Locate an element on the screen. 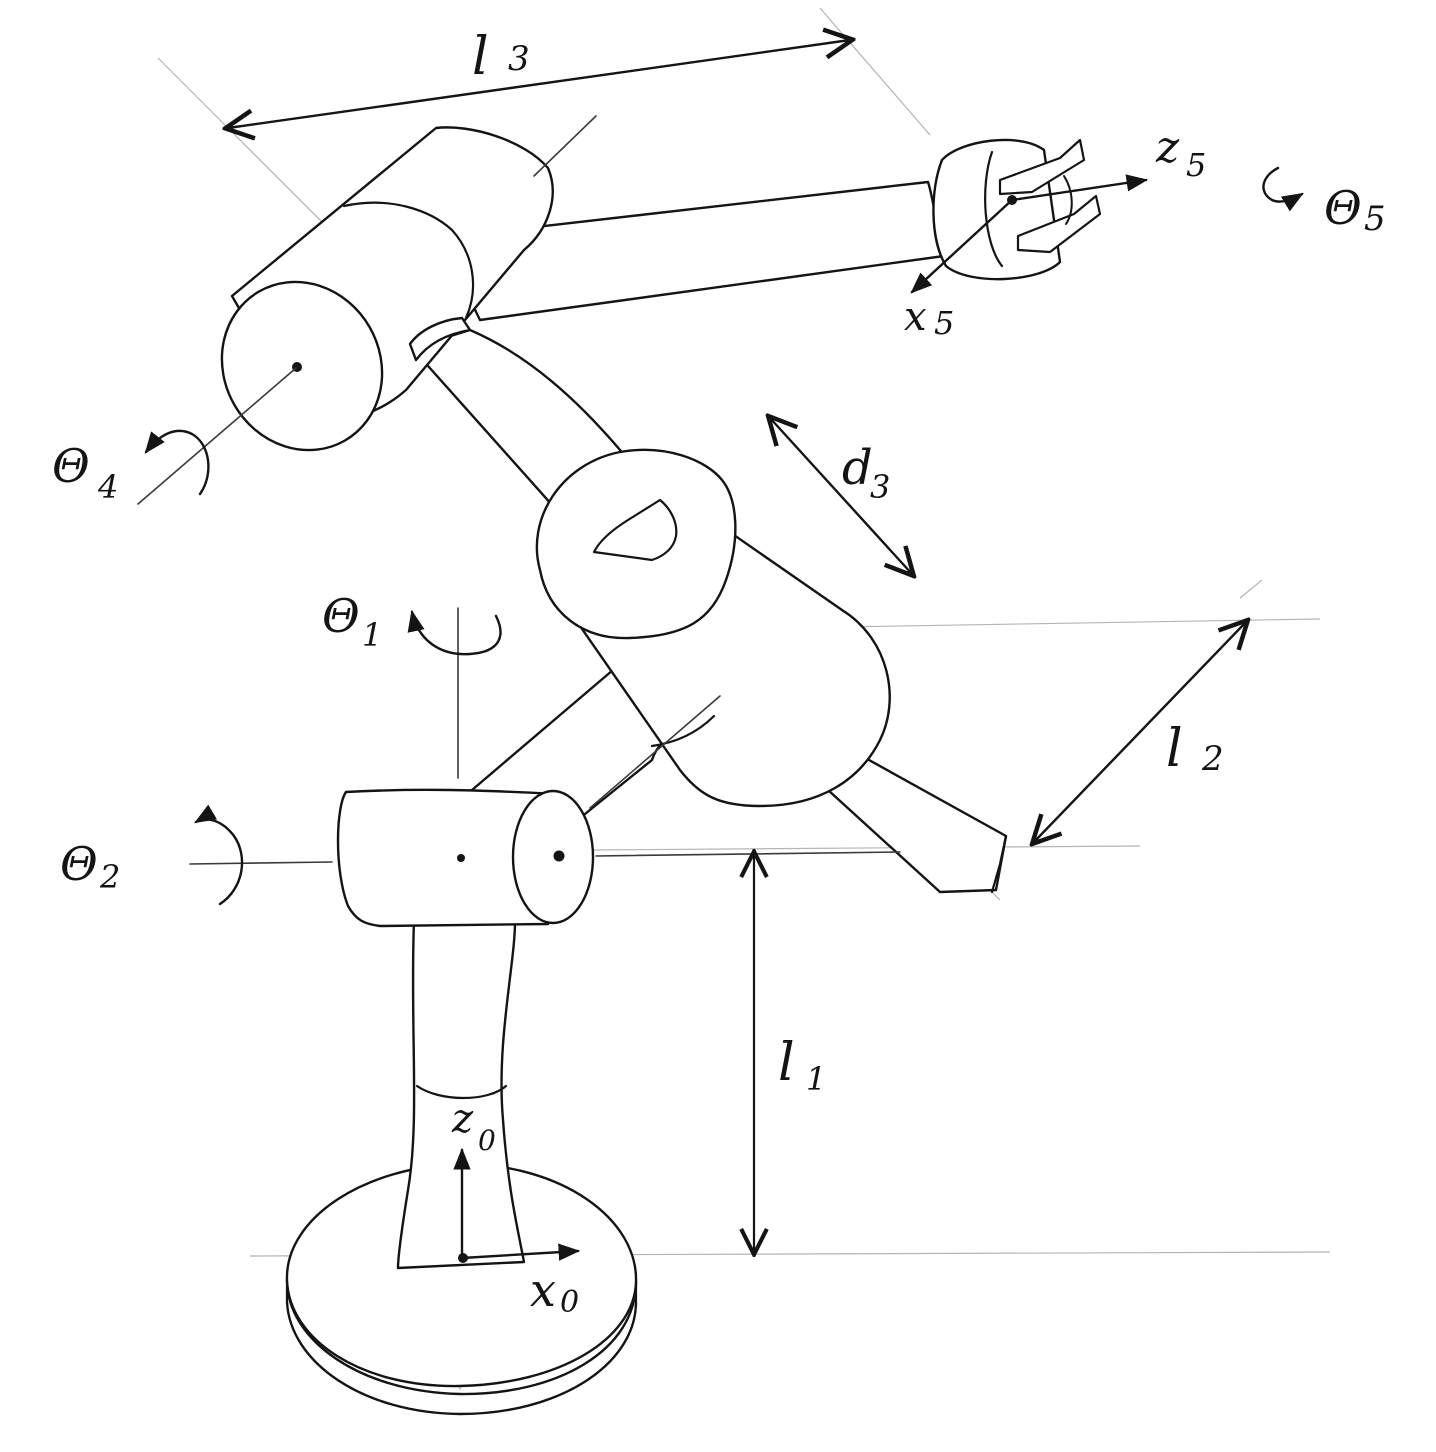 The image size is (1436, 1452). label-x5-sub: 5 is located at coordinates (944, 323).